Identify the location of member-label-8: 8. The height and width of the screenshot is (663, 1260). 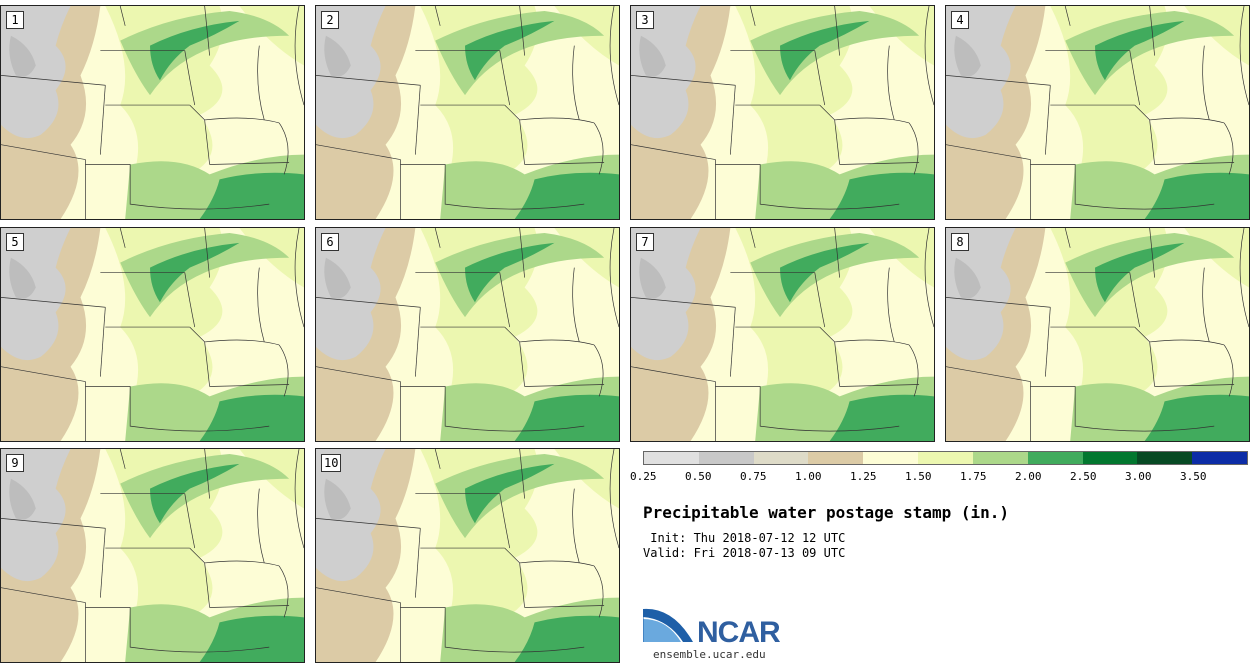
(960, 242).